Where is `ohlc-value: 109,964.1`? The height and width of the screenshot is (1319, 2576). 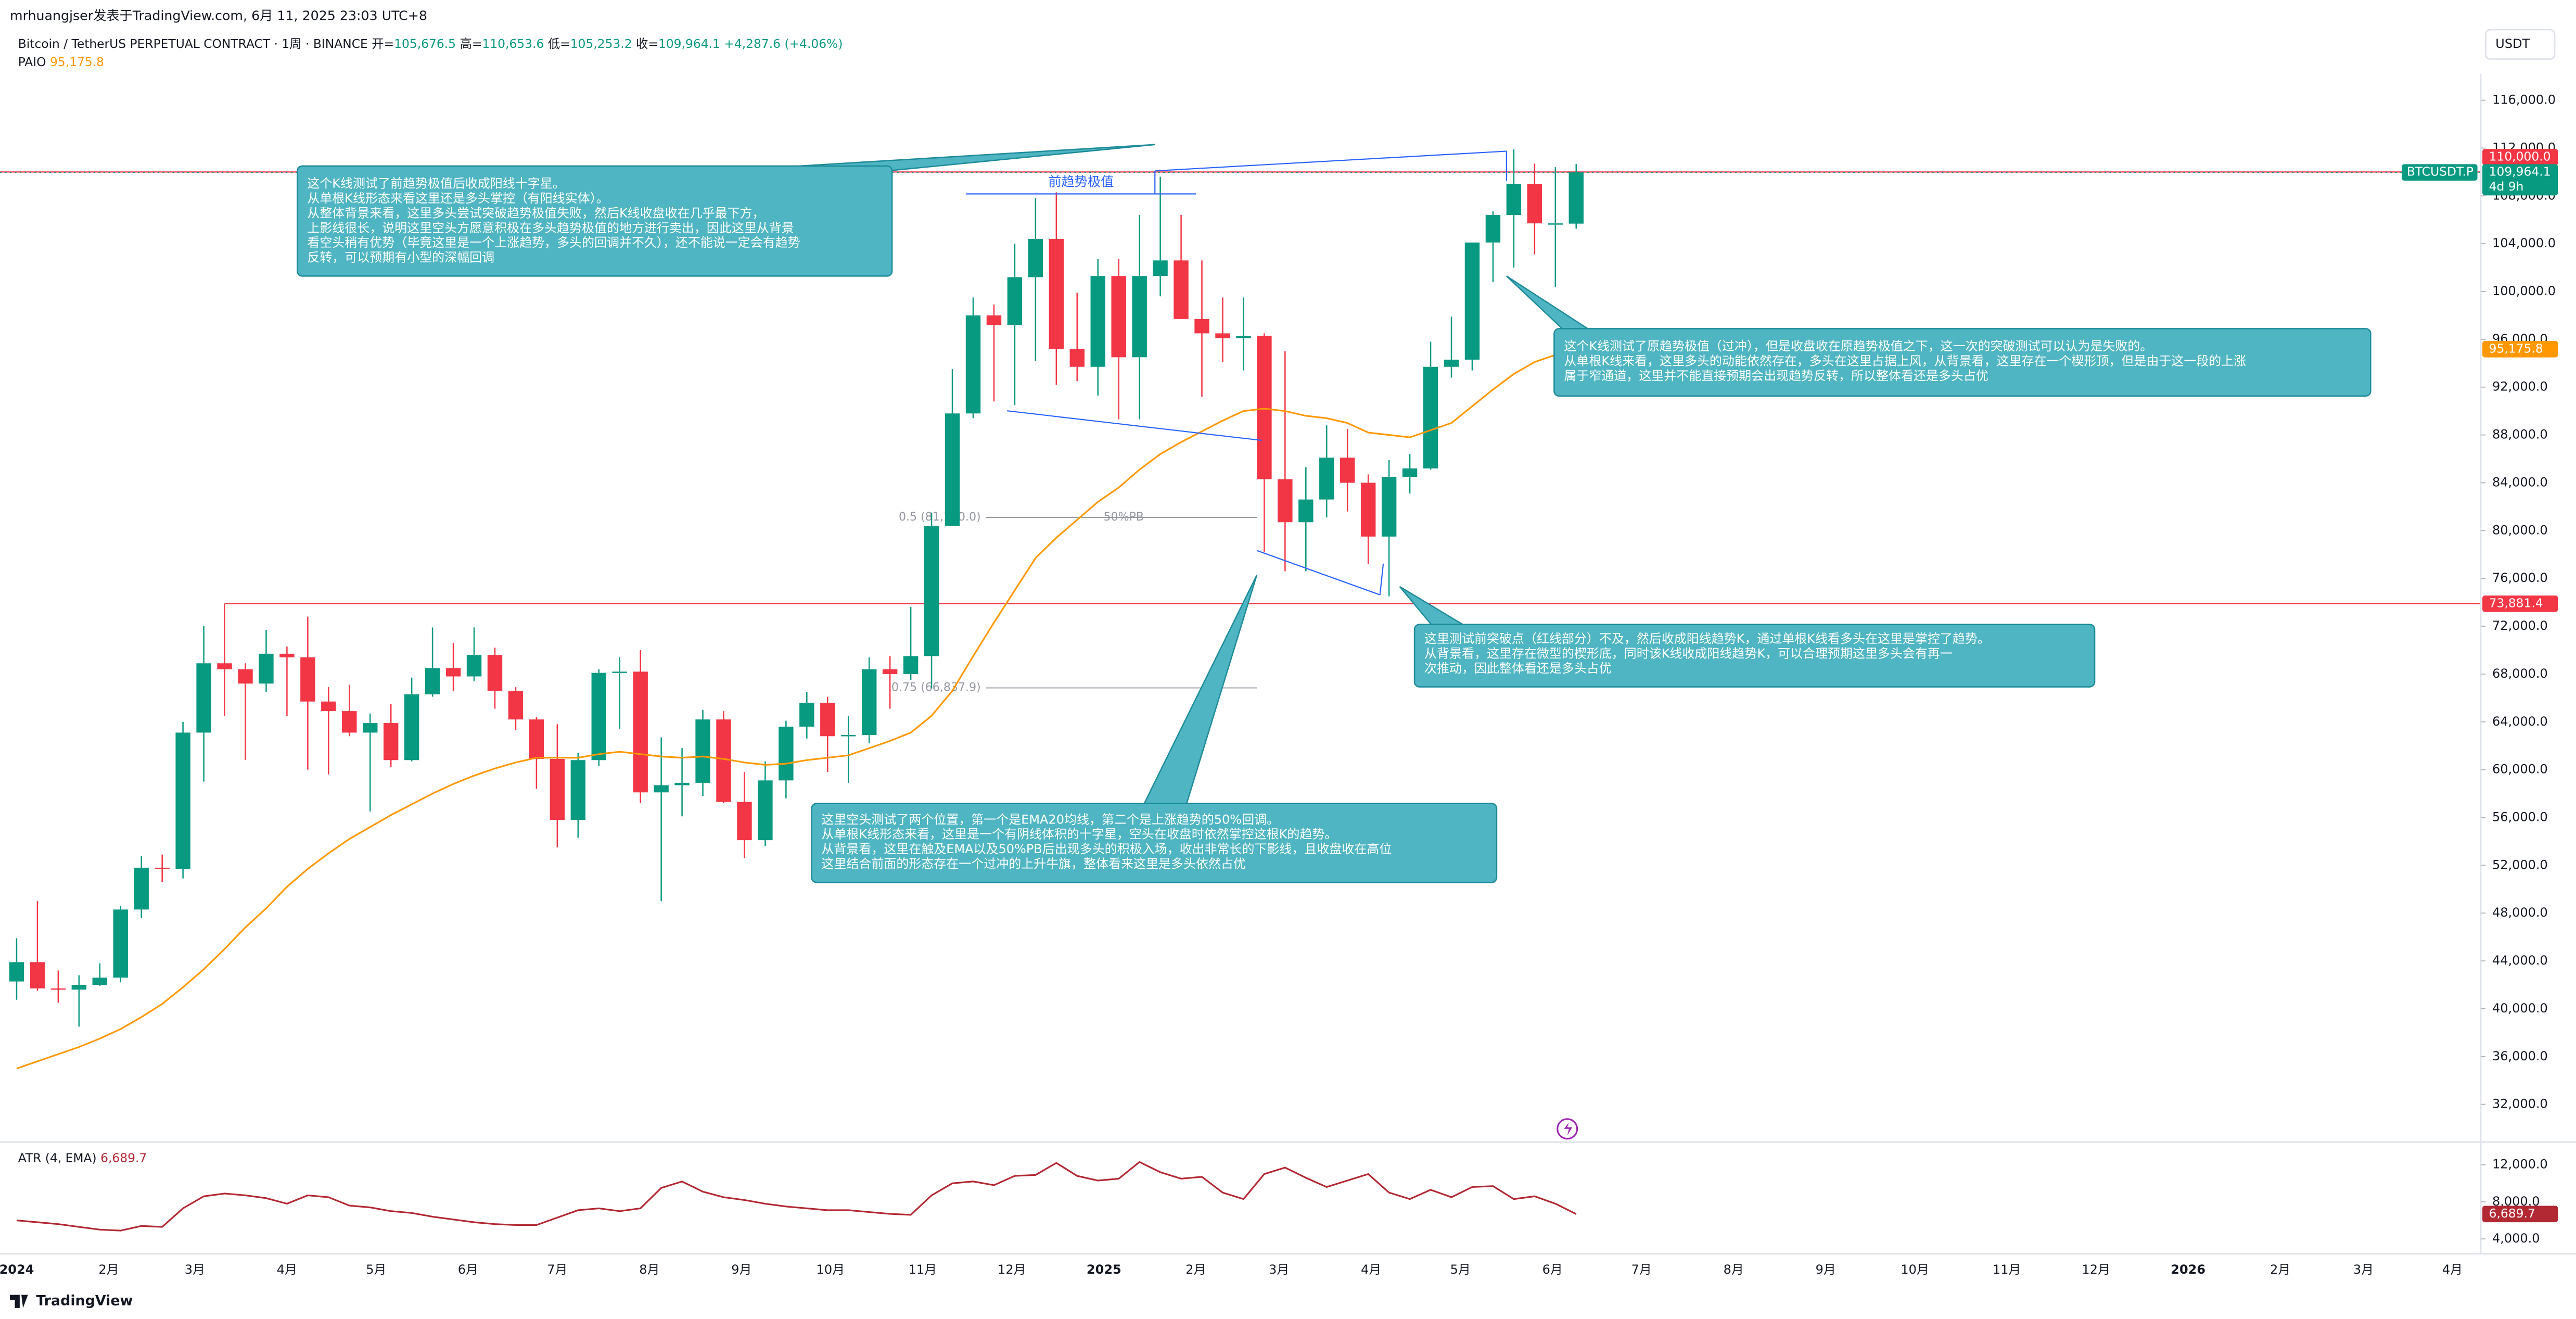 ohlc-value: 109,964.1 is located at coordinates (689, 43).